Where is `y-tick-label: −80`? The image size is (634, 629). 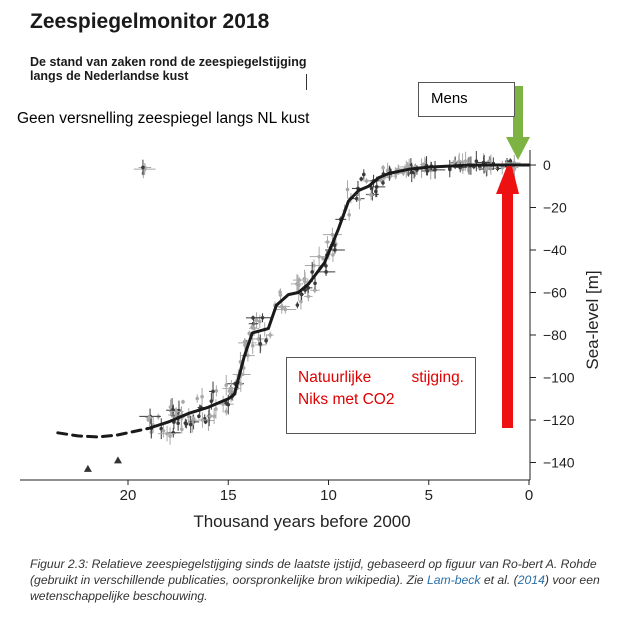 y-tick-label: −80 is located at coordinates (555, 335).